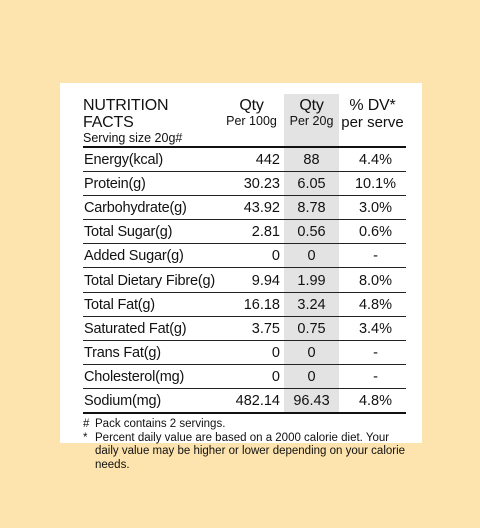 The image size is (480, 528). I want to click on nutrient-name: Trans Fat(g), so click(151, 352).